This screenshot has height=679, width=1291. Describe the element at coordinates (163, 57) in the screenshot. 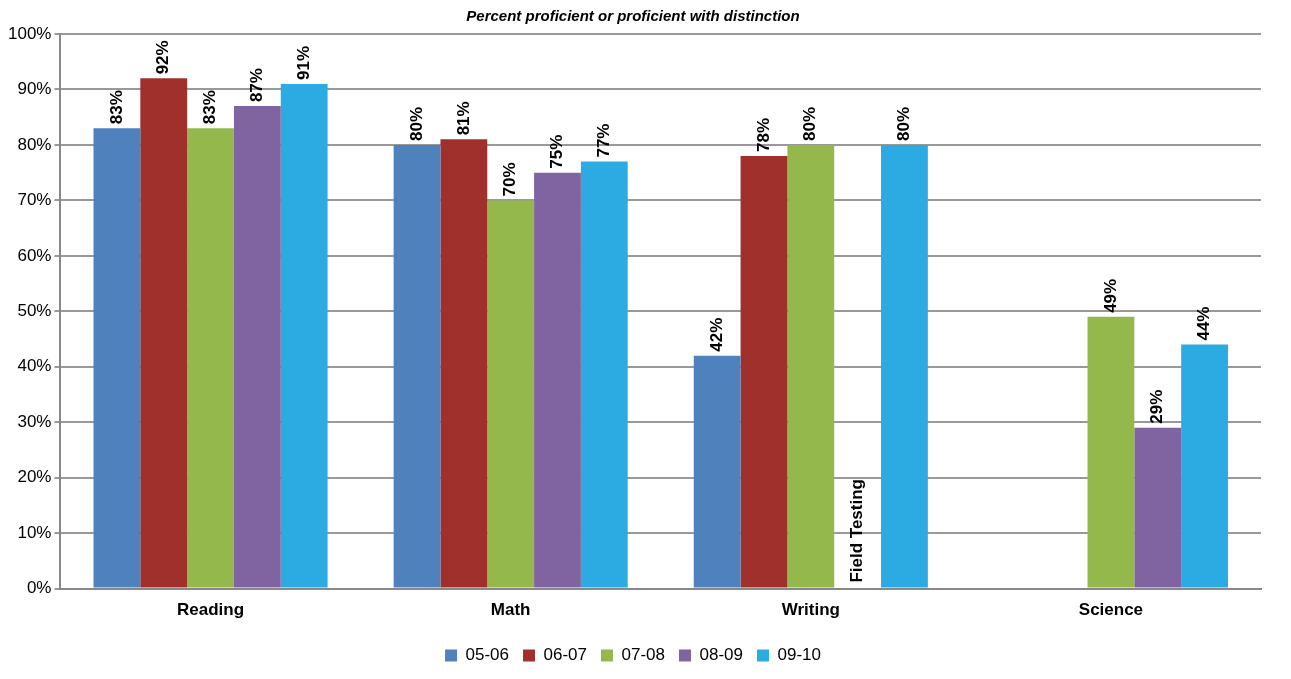

I see `data-label: 92%` at that location.